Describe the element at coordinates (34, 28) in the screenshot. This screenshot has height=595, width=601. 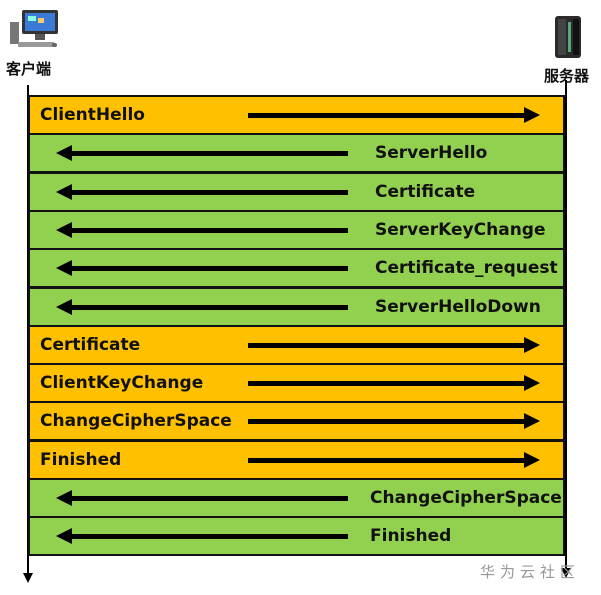
I see `desktop-computer-icon` at that location.